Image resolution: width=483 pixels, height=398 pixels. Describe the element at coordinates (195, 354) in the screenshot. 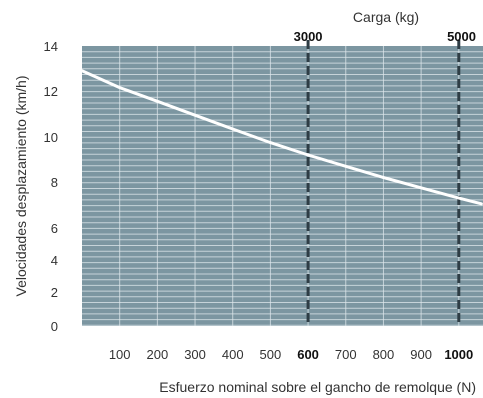

I see `x-tick-label: 300` at that location.